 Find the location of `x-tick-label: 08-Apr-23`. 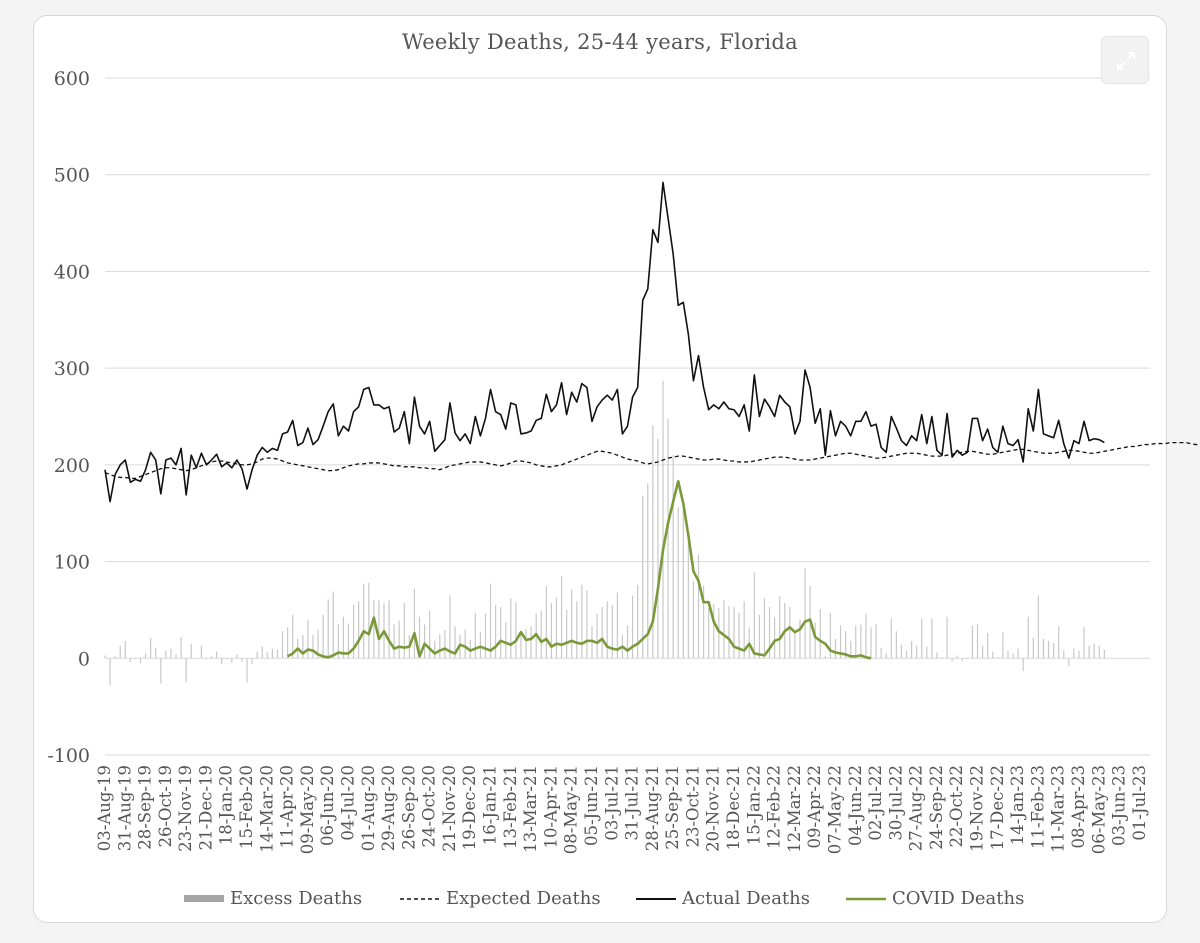

x-tick-label: 08-Apr-23 is located at coordinates (1078, 807).